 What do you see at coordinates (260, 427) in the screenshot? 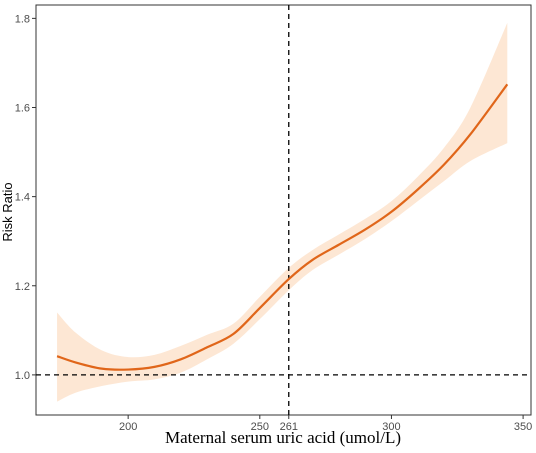
I see `x-tick-label: 250` at bounding box center [260, 427].